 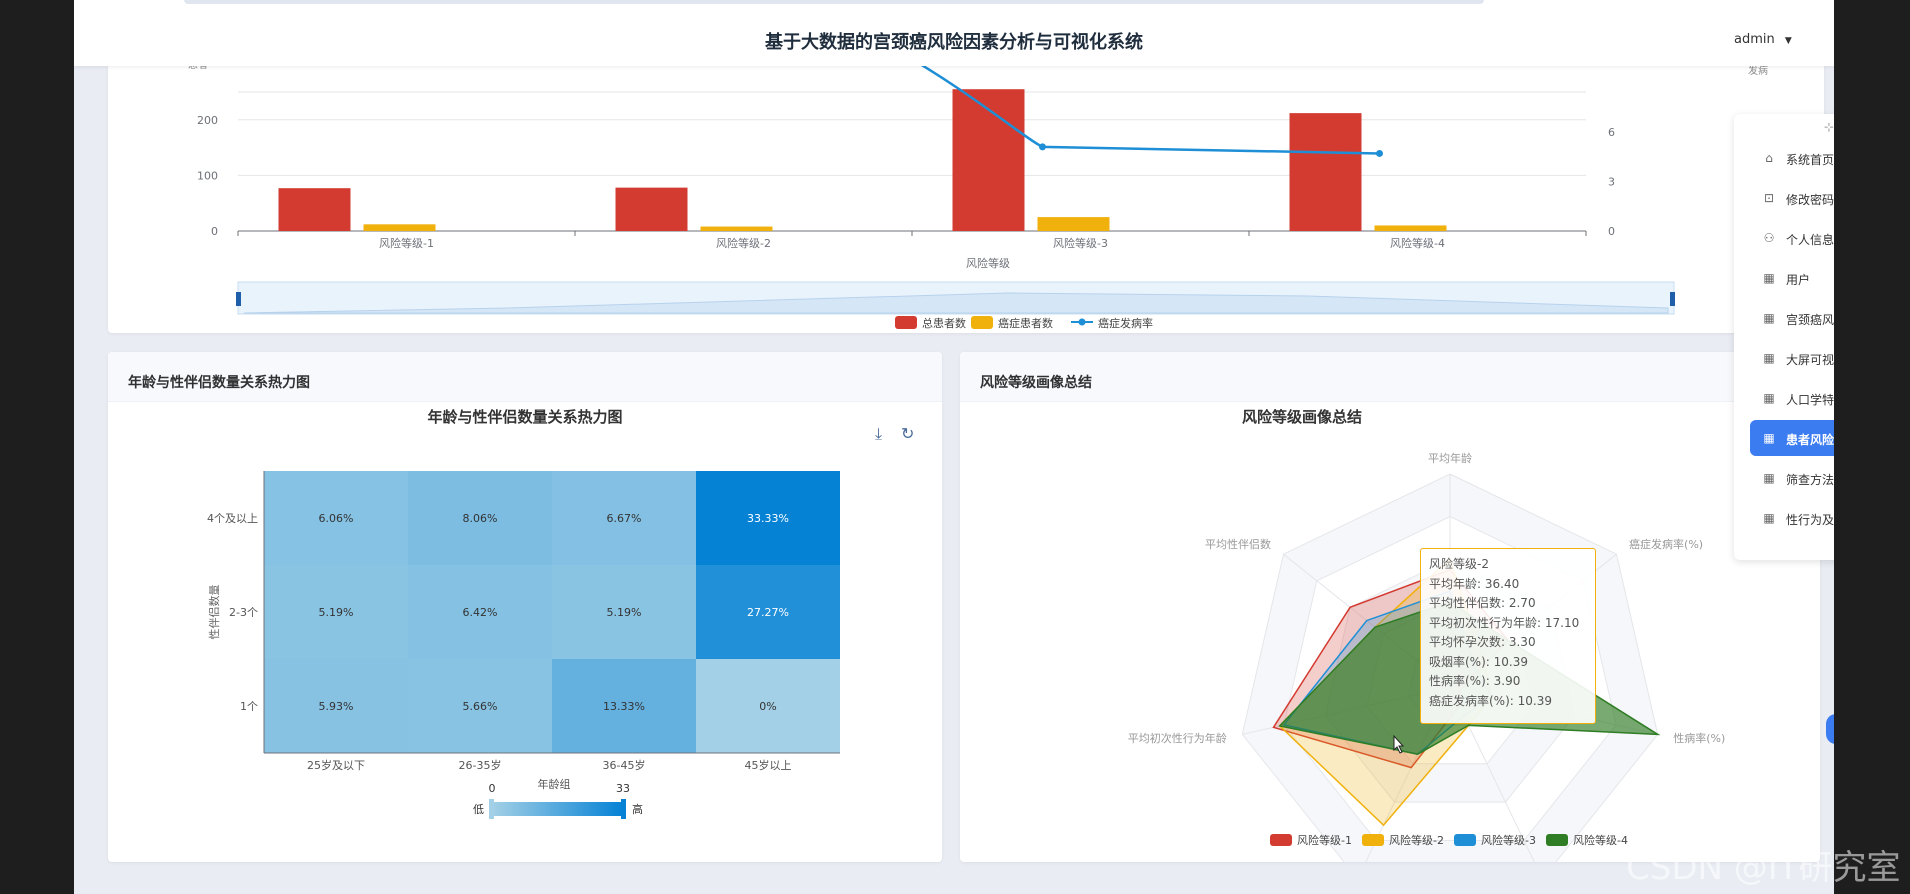 I want to click on sidebar-item-10: ▦ 性行为及, so click(x=1789, y=518).